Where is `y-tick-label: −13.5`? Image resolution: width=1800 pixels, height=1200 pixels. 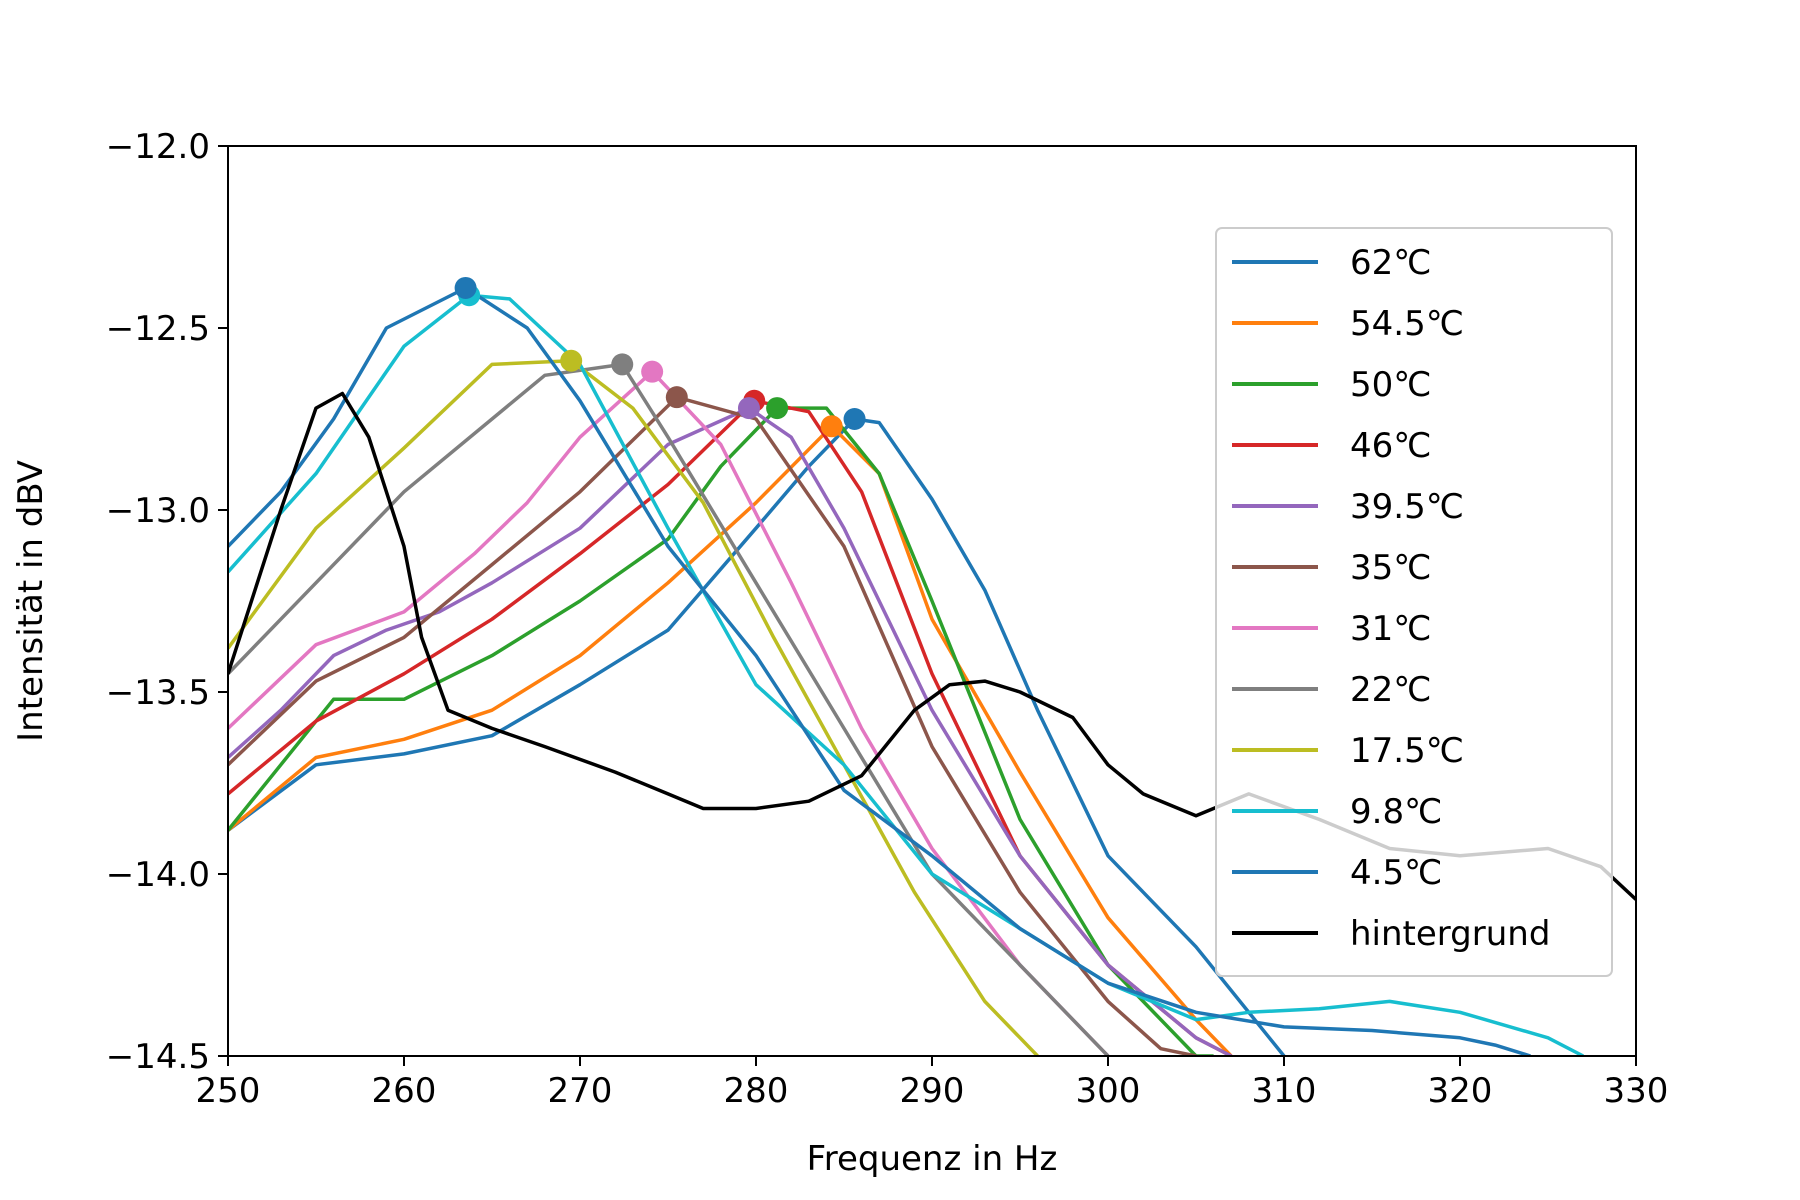 y-tick-label: −13.5 is located at coordinates (158, 693).